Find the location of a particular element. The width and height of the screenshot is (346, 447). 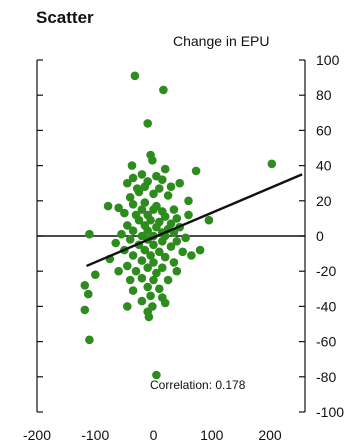

y-tick-label: -80 is located at coordinates (326, 377).